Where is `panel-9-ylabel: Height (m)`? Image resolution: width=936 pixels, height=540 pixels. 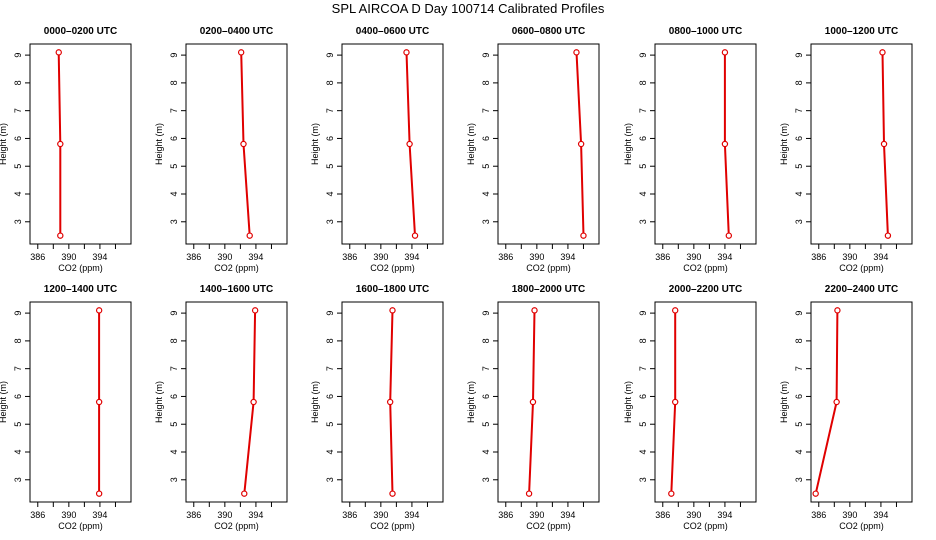
panel-9-ylabel: Height (m) is located at coordinates (315, 402).